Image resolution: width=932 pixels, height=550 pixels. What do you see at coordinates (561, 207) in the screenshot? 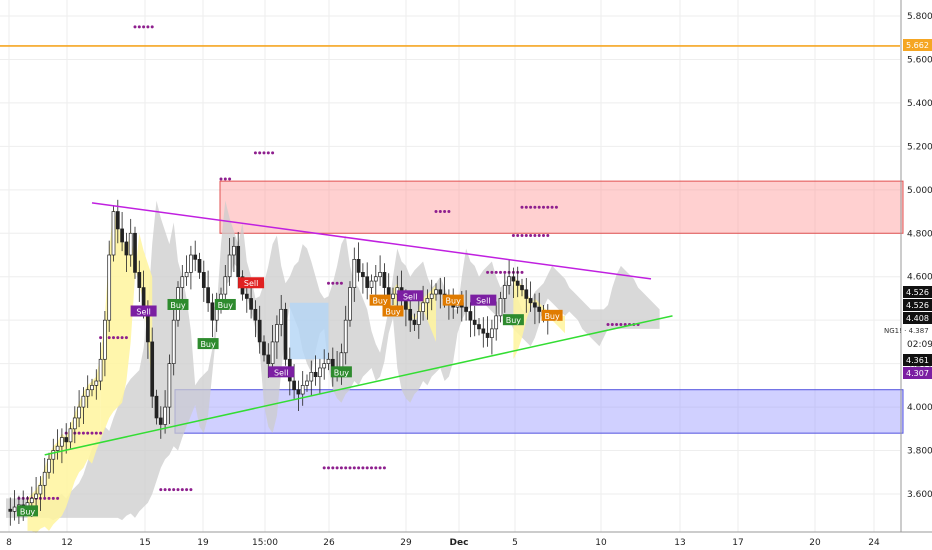
I see `zone-resistance` at bounding box center [561, 207].